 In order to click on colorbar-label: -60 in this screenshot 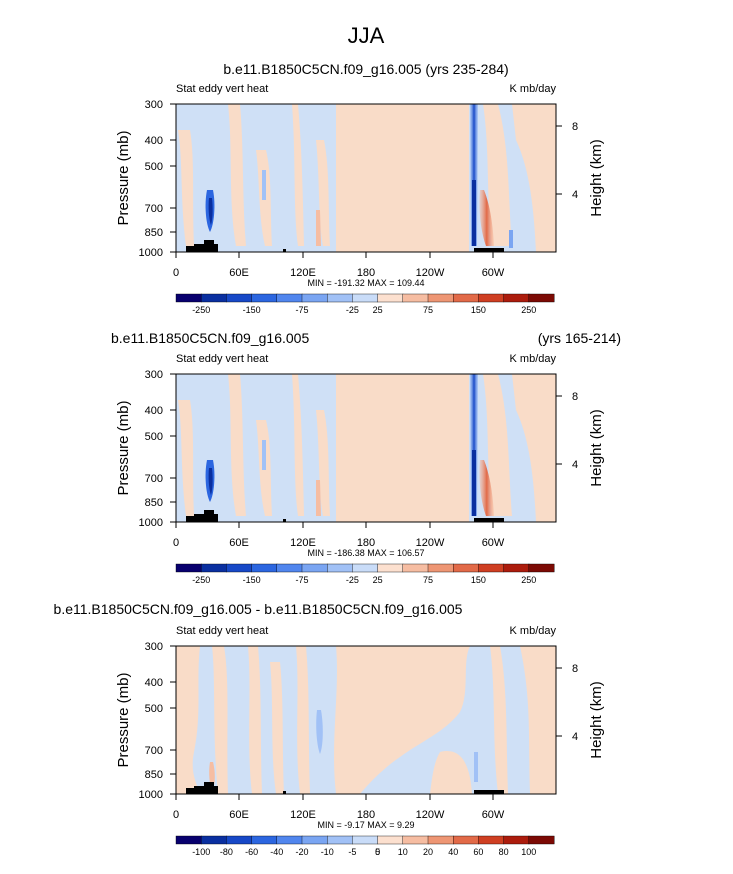, I will do `click(251, 852)`.